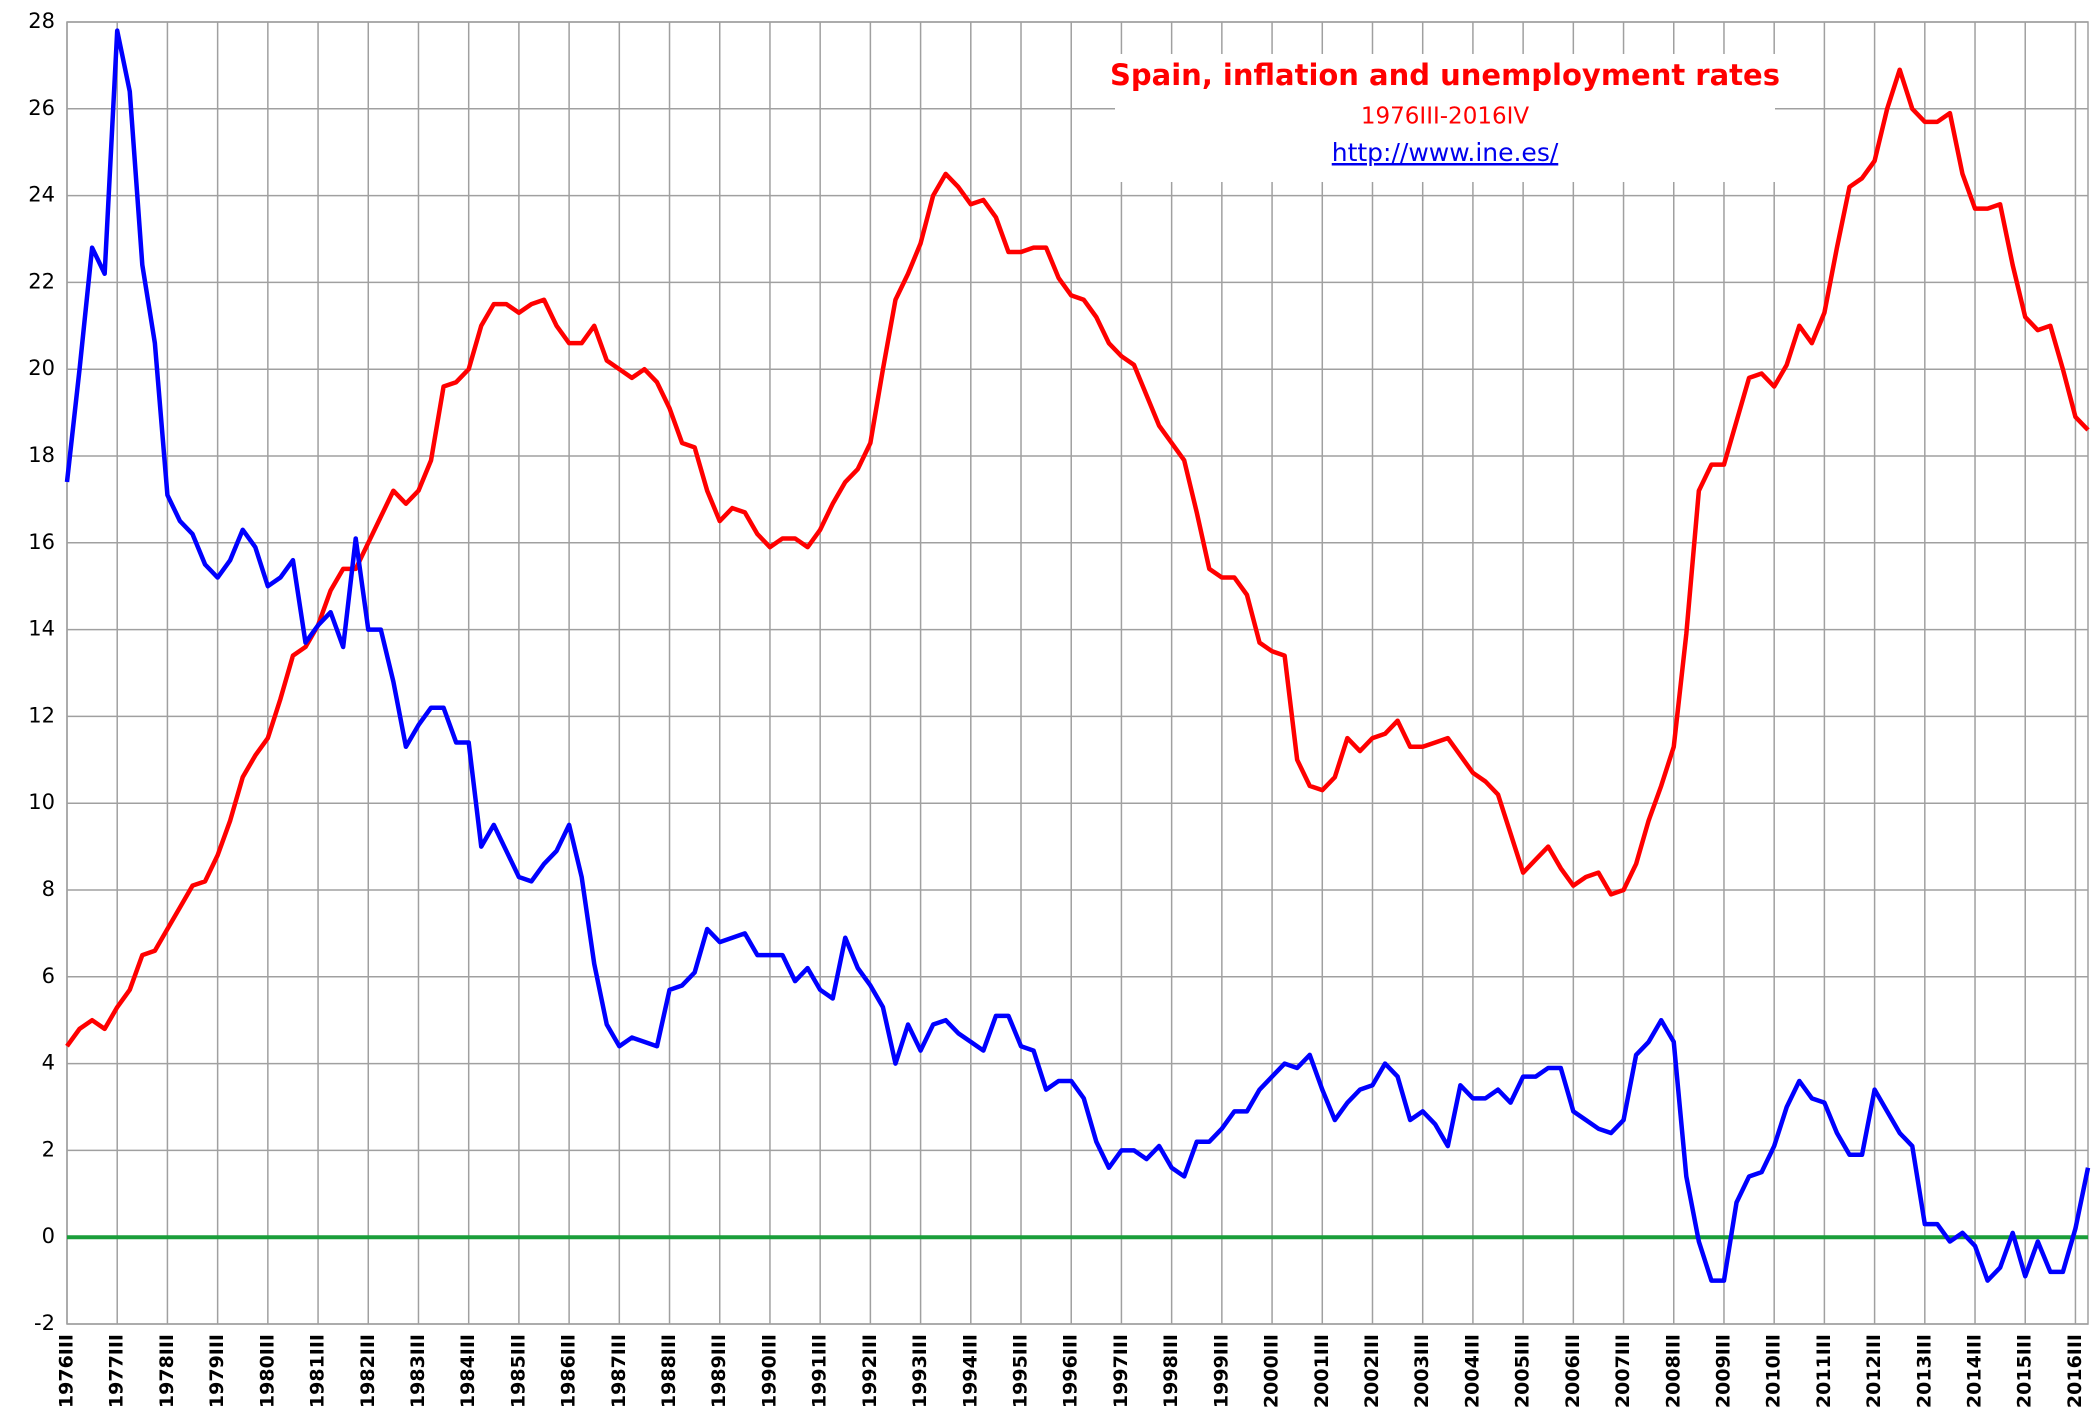 This screenshot has width=2099, height=1417. Describe the element at coordinates (1824, 1371) in the screenshot. I see `x-tick-label: 2011III` at that location.